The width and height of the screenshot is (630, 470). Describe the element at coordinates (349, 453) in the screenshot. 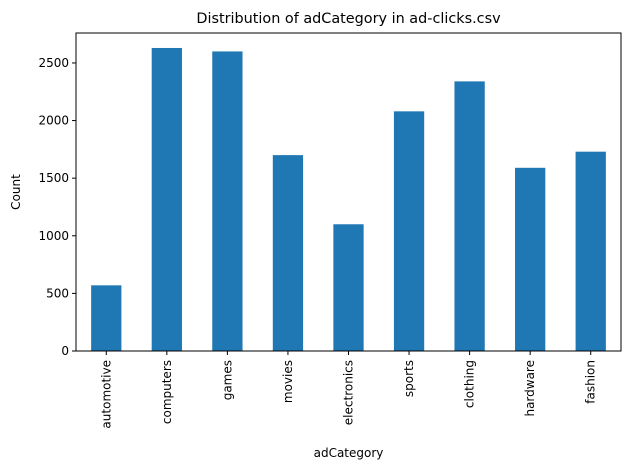

I see `x-axis-label: adCategory` at that location.